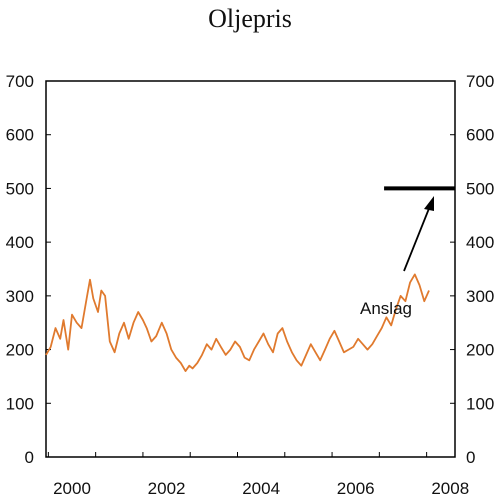 The height and width of the screenshot is (502, 500). Describe the element at coordinates (29, 457) in the screenshot. I see `y-tick-label-left: 0` at that location.